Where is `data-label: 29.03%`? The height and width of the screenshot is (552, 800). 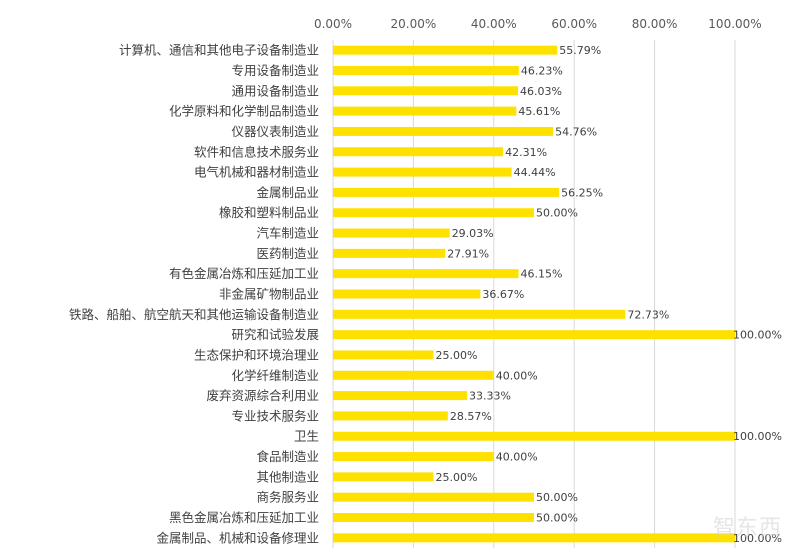
data-label: 29.03% is located at coordinates (473, 233).